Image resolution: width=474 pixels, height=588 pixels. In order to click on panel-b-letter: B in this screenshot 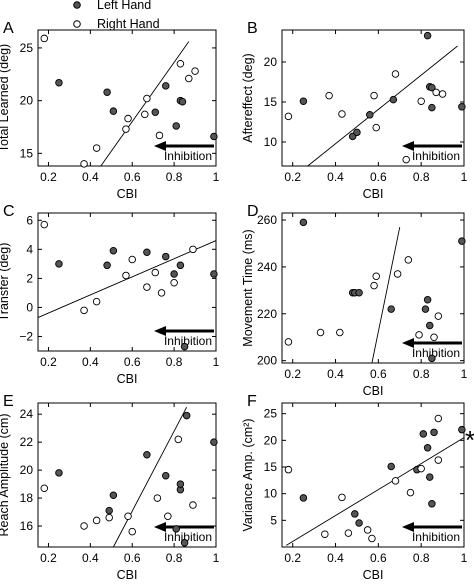, I will do `click(252, 28)`.